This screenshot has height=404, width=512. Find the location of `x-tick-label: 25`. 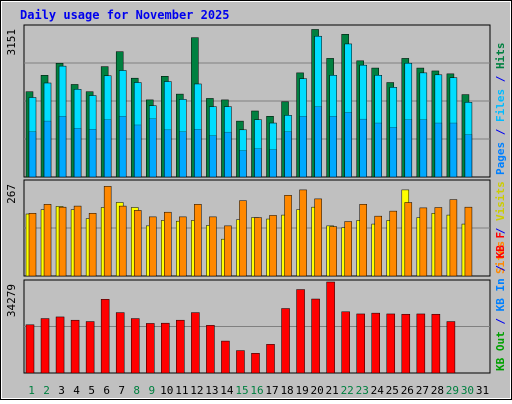

x-tick-label: 25 is located at coordinates (392, 390).